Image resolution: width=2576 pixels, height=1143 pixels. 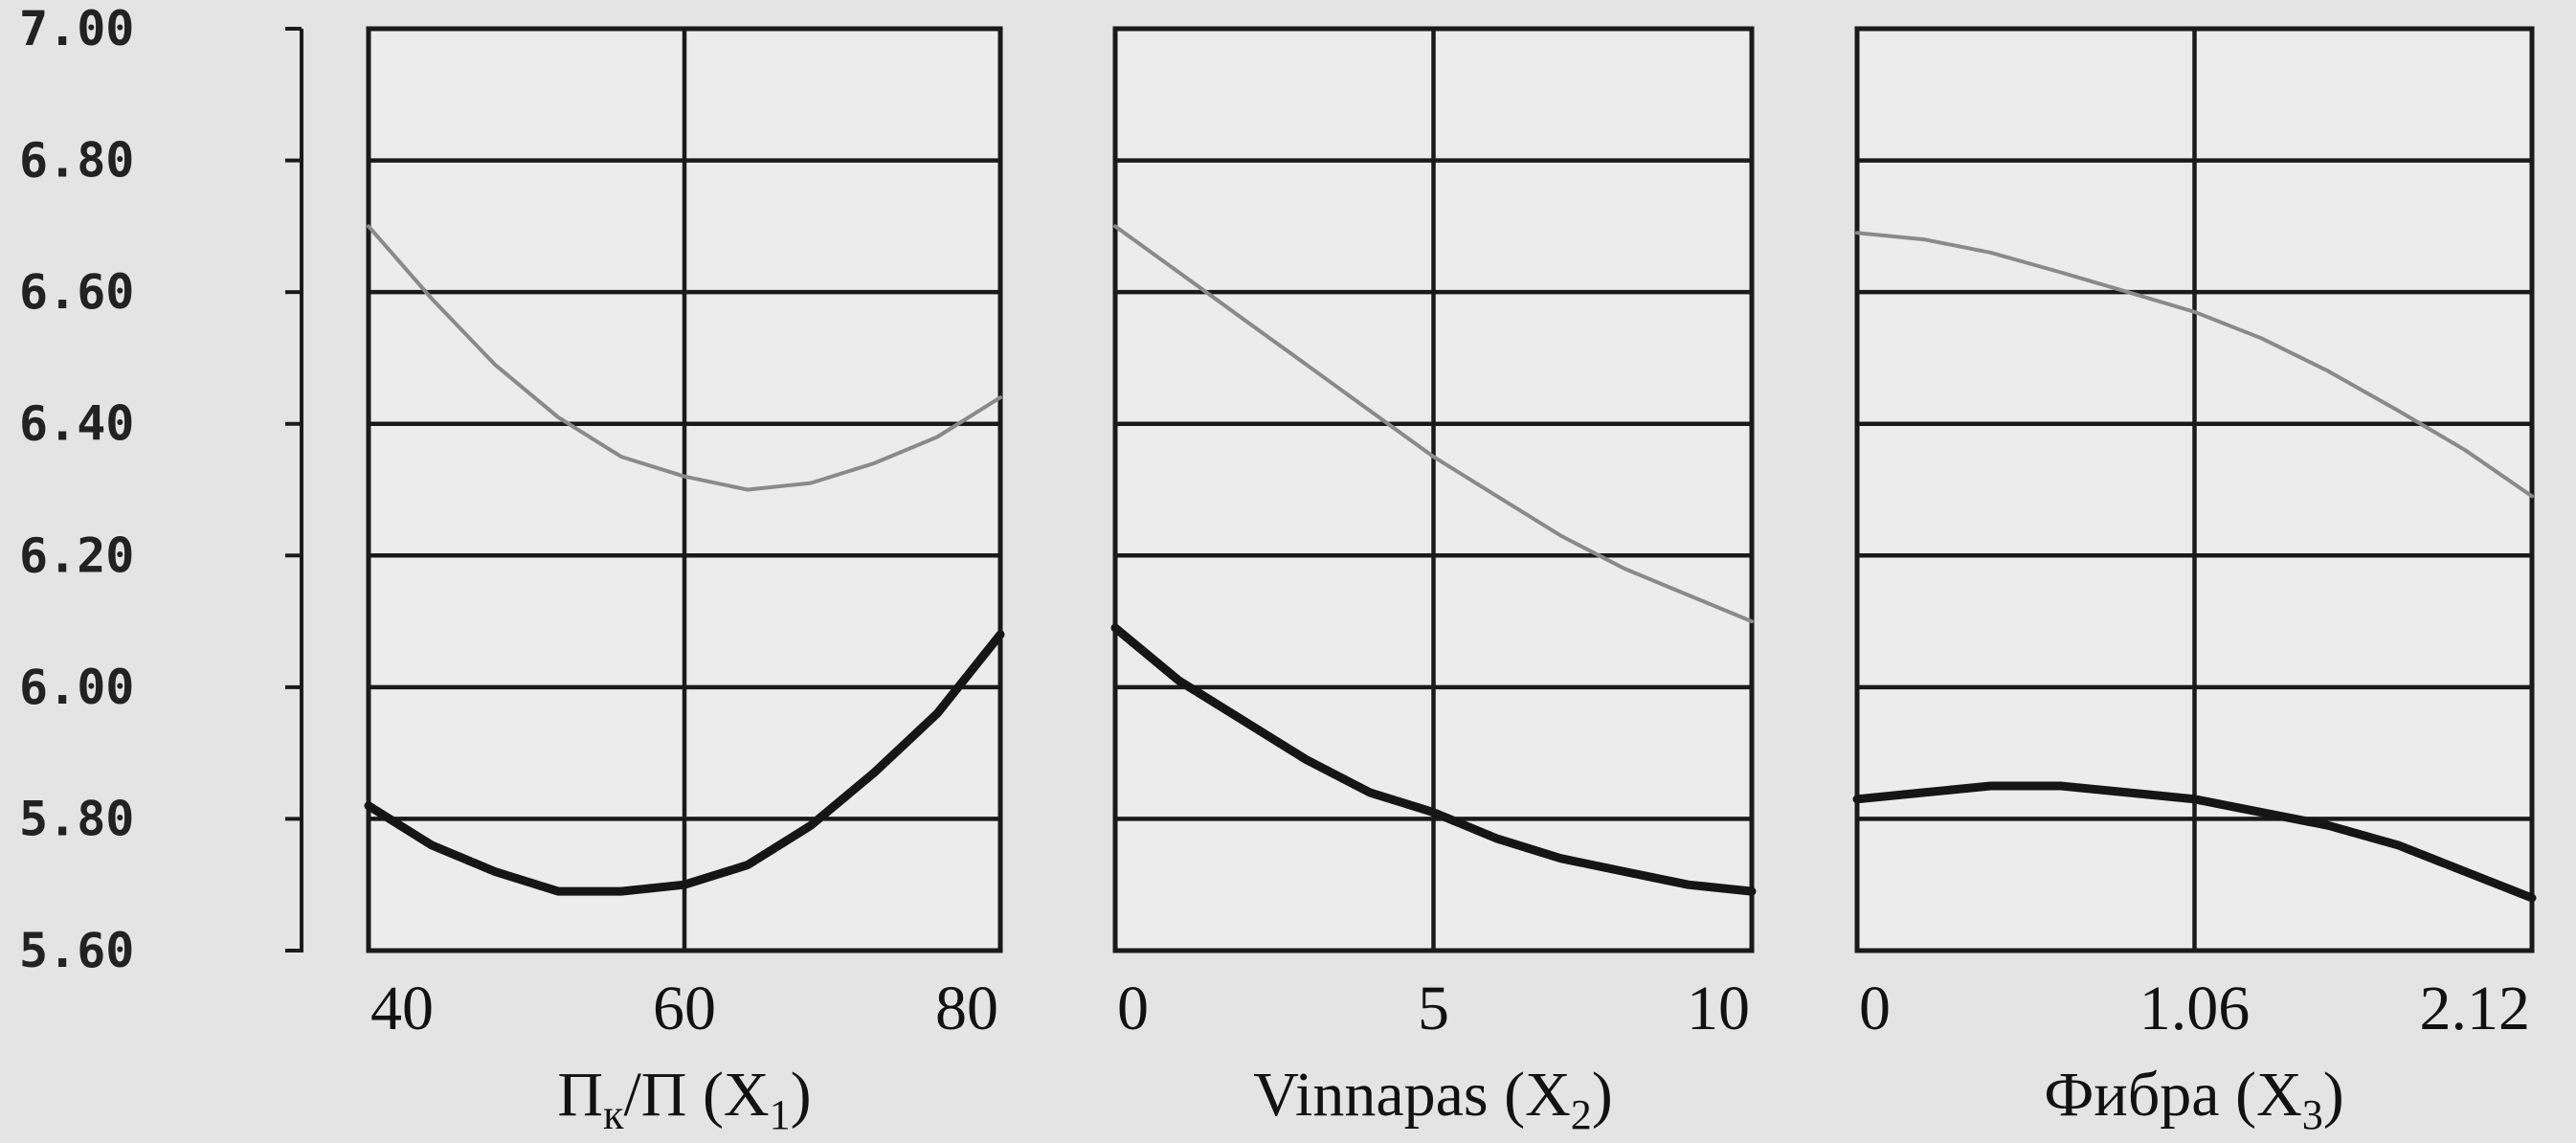 I want to click on x-tick-label: 10, so click(x=1718, y=1009).